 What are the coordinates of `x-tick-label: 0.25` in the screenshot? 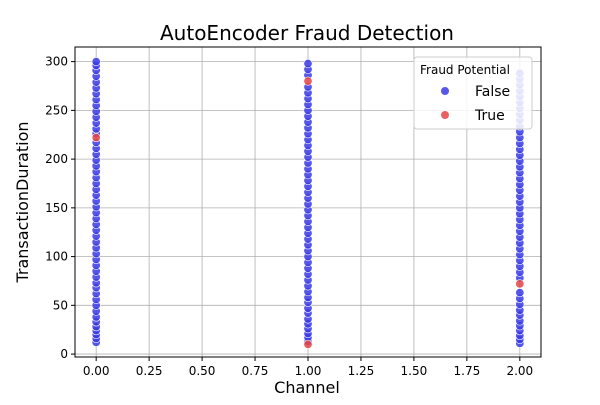 It's located at (149, 371).